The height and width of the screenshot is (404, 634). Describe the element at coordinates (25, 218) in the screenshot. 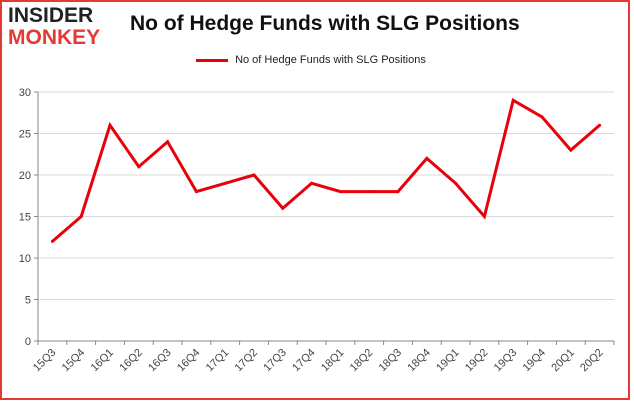

I see `y-tick-label: 15` at that location.